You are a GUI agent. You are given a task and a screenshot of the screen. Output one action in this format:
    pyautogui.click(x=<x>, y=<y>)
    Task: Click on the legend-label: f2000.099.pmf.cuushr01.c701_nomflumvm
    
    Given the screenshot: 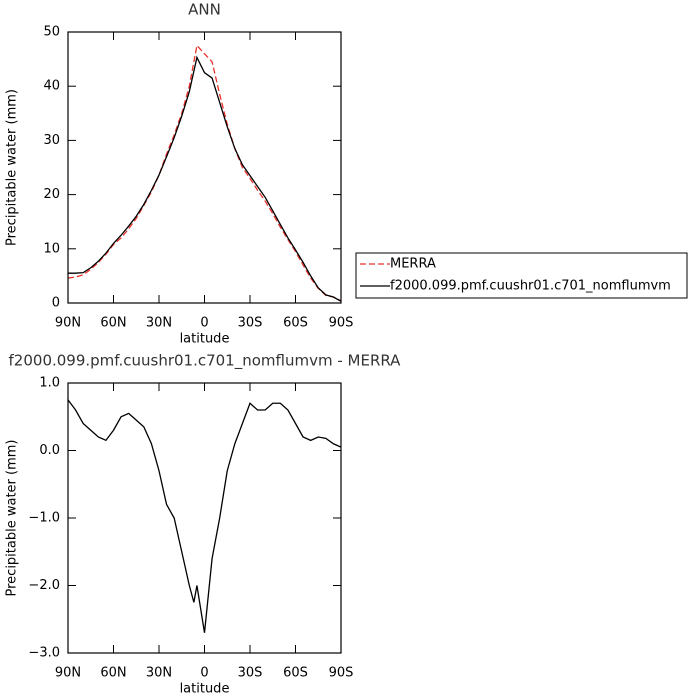 What is the action you would take?
    pyautogui.click(x=530, y=286)
    